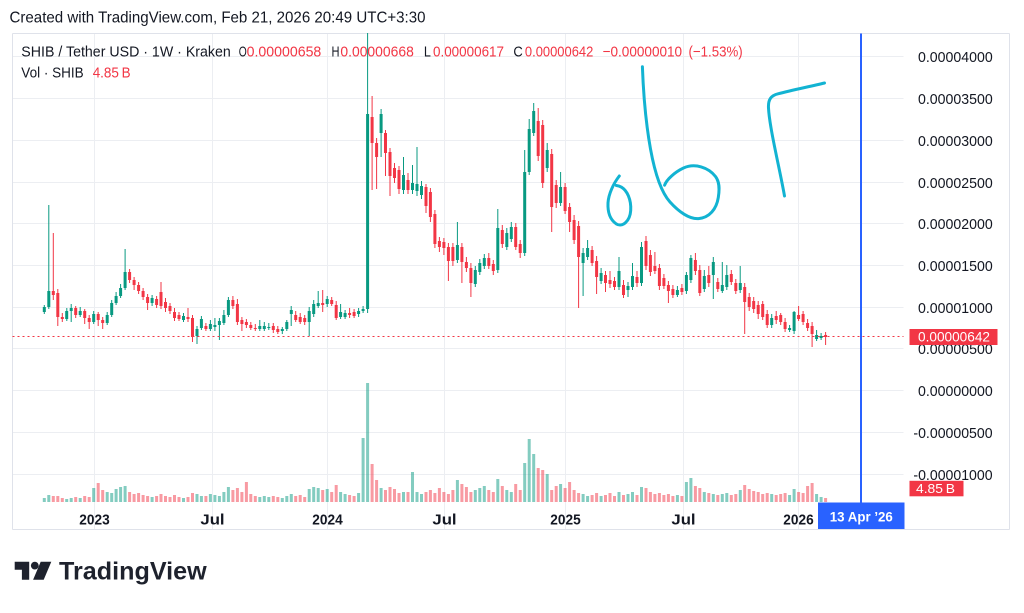 Image resolution: width=1024 pixels, height=613 pixels. Describe the element at coordinates (955, 99) in the screenshot. I see `svg-text: 0.00003500` at that location.